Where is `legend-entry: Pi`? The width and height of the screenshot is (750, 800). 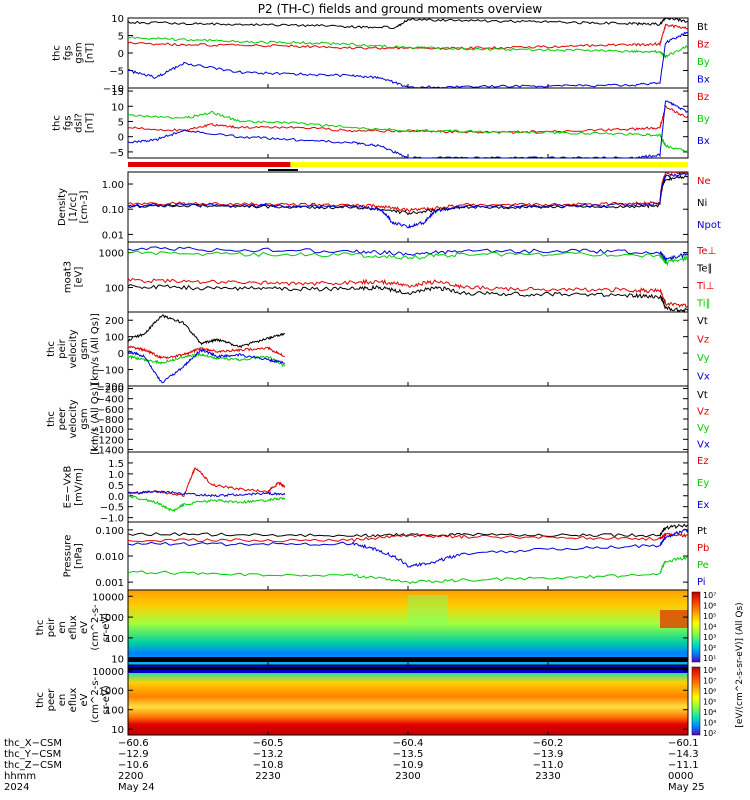 legend-entry: Pi is located at coordinates (701, 582).